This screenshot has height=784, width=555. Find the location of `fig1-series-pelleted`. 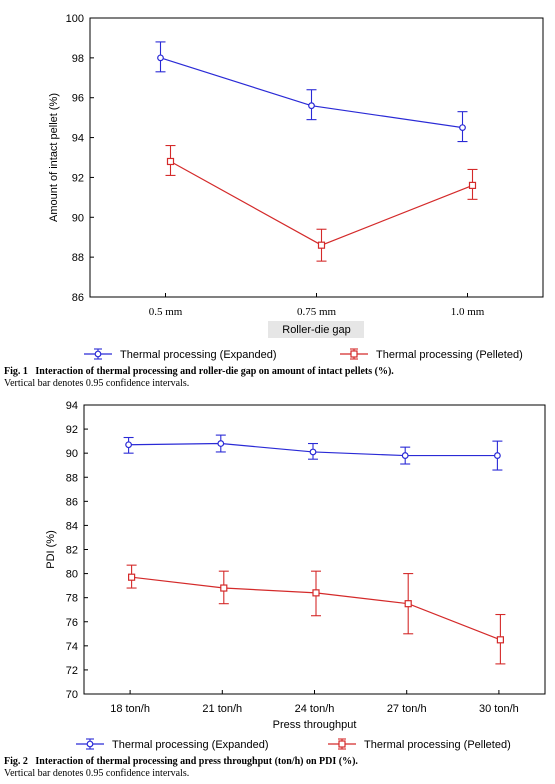

fig1-series-pelleted is located at coordinates (321, 203).